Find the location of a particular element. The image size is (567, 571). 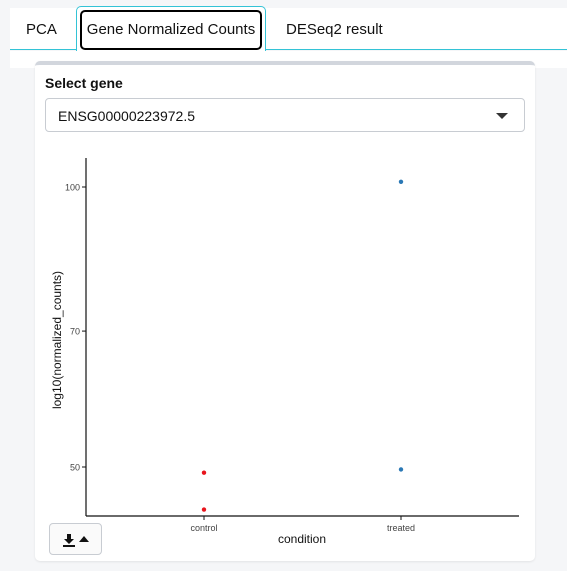

y-tick-label: 50 is located at coordinates (75, 468).